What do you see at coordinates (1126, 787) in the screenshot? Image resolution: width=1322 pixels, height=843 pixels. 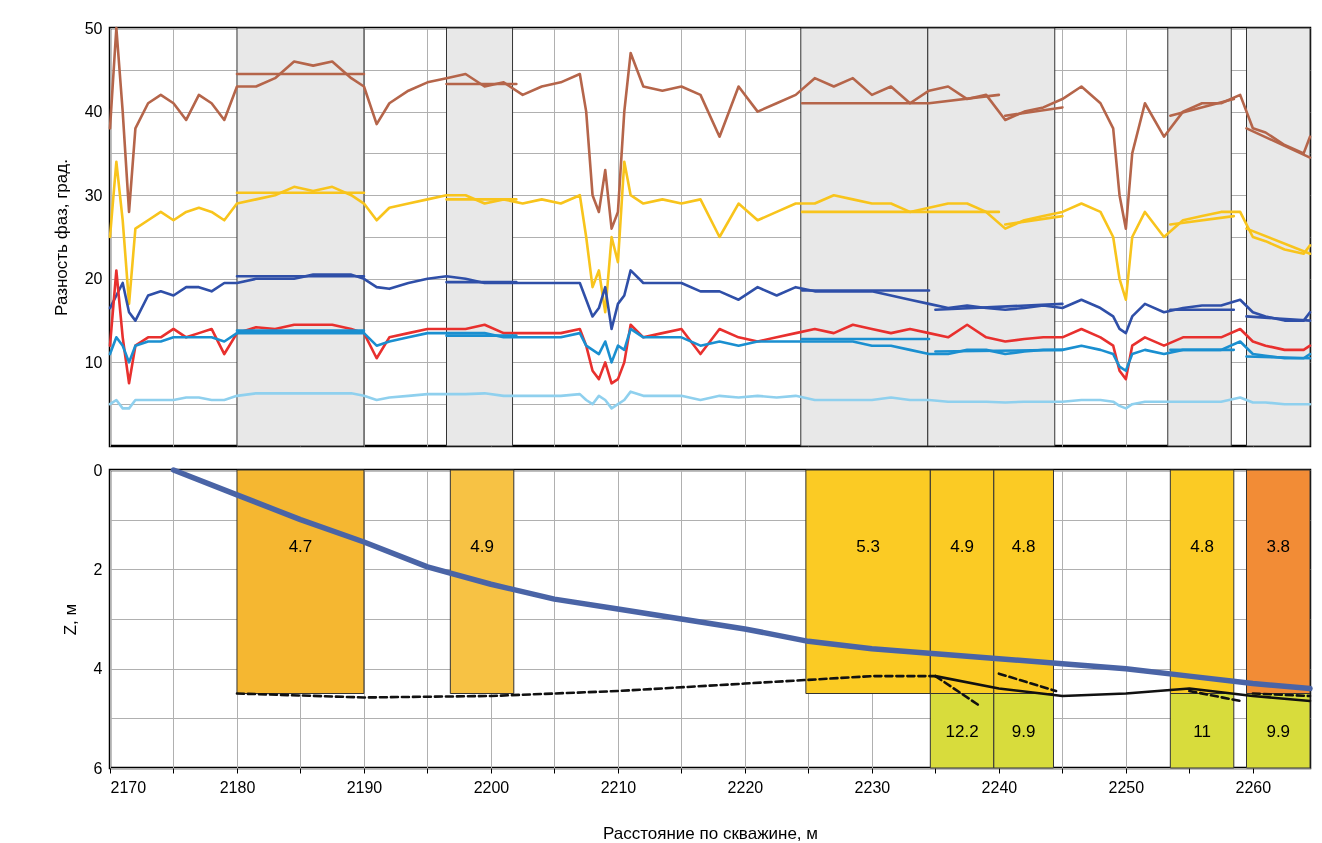 I see `x-tick-label: 2250` at bounding box center [1126, 787].